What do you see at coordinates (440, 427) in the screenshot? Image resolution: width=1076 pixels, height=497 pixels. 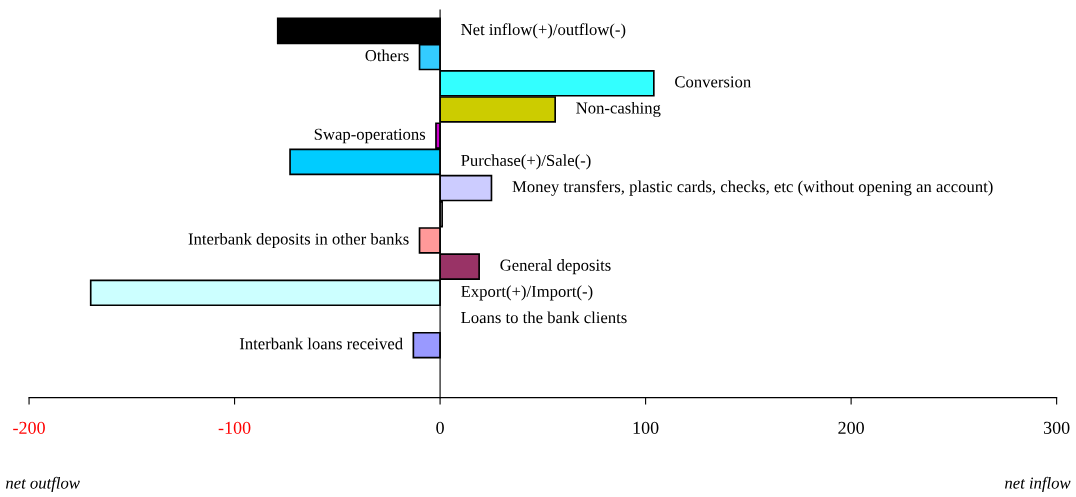 I see `x-tick-label: 0` at bounding box center [440, 427].